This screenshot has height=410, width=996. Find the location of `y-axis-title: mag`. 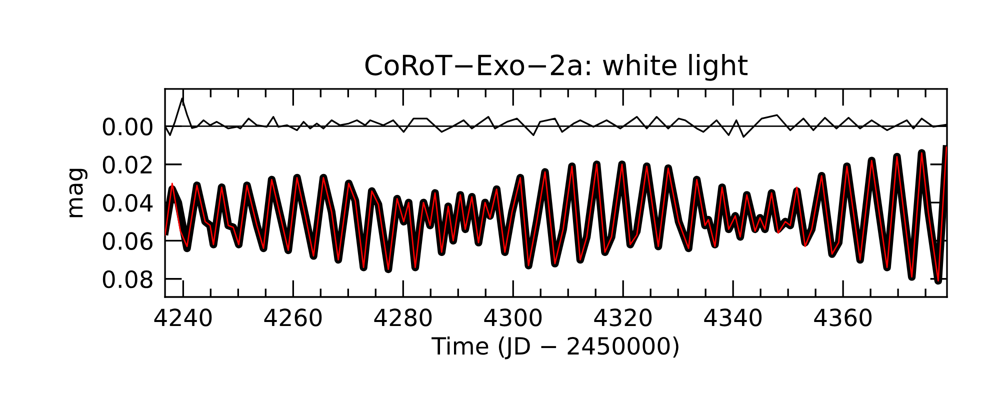

y-axis-title: mag is located at coordinates (78, 193).